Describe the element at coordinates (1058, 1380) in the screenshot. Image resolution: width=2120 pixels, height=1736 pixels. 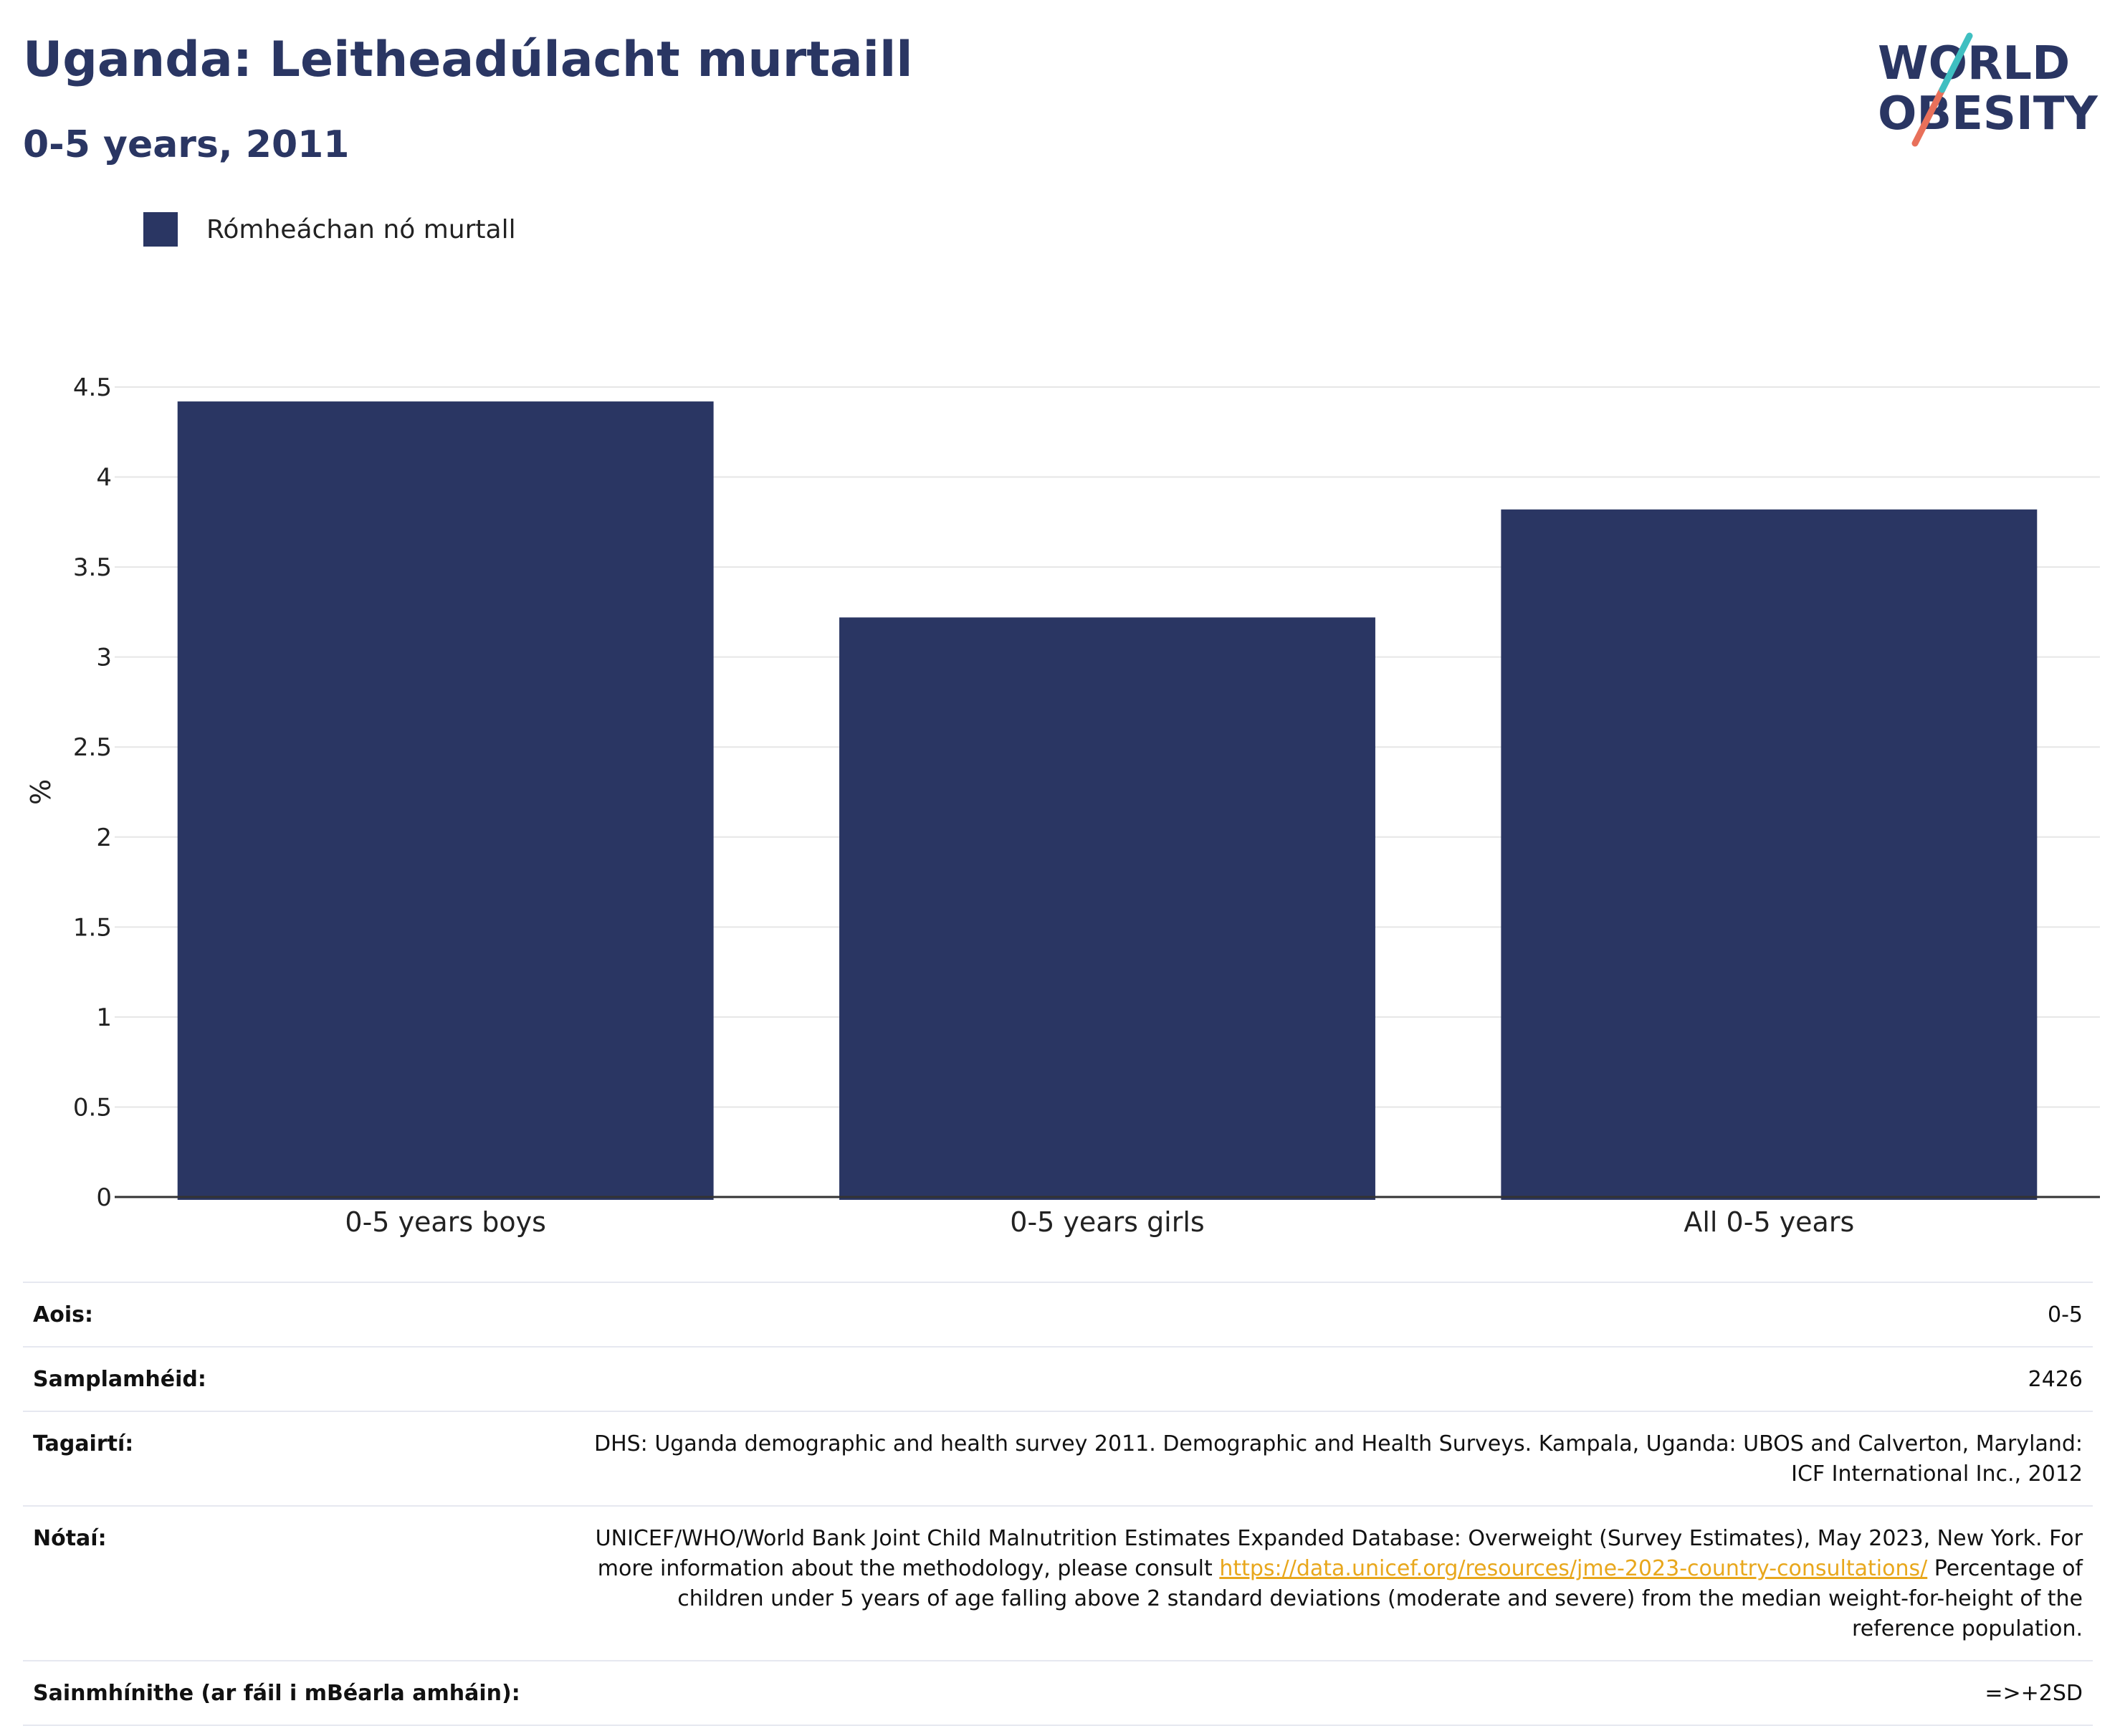
I see `info-row-sample: Samplamhéid: 2426` at that location.